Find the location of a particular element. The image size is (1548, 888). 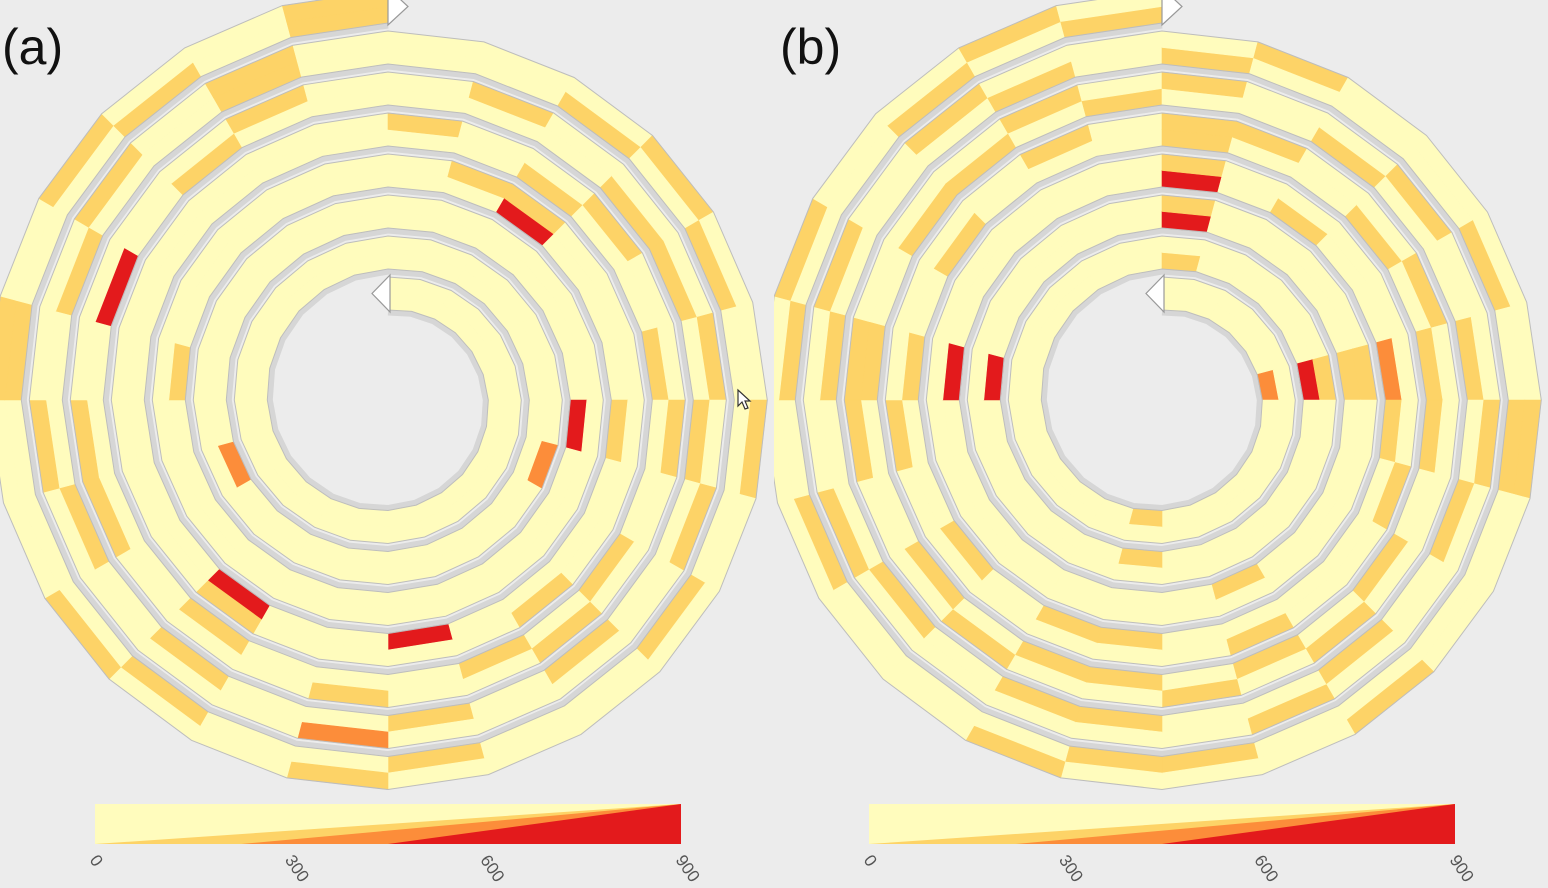

color-legend-a: 0 300 600 900 is located at coordinates (395, 845).